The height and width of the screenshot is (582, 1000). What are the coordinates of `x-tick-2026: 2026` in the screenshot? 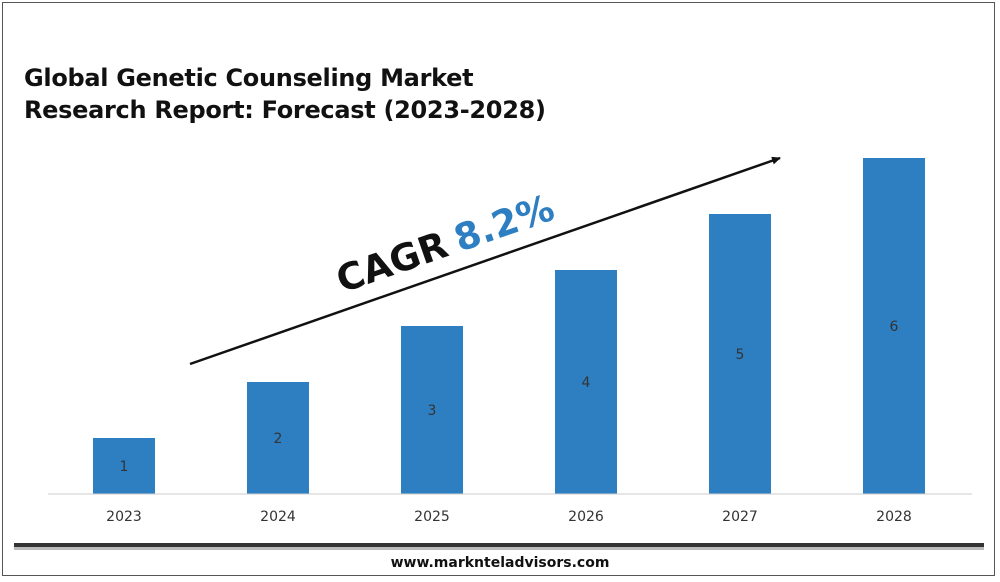 It's located at (586, 517).